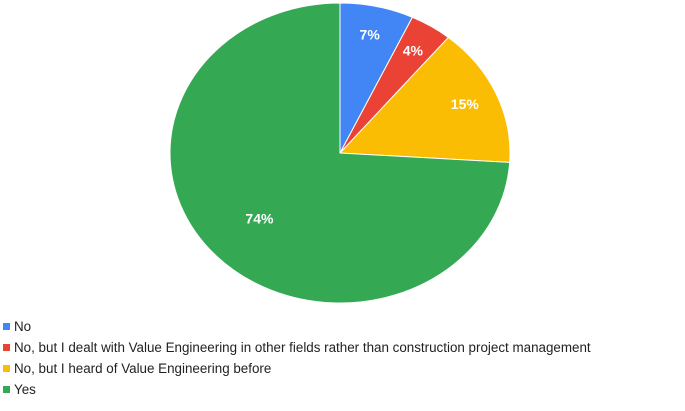 Image resolution: width=685 pixels, height=411 pixels. What do you see at coordinates (259, 218) in the screenshot?
I see `slice-value-label: 74%` at bounding box center [259, 218].